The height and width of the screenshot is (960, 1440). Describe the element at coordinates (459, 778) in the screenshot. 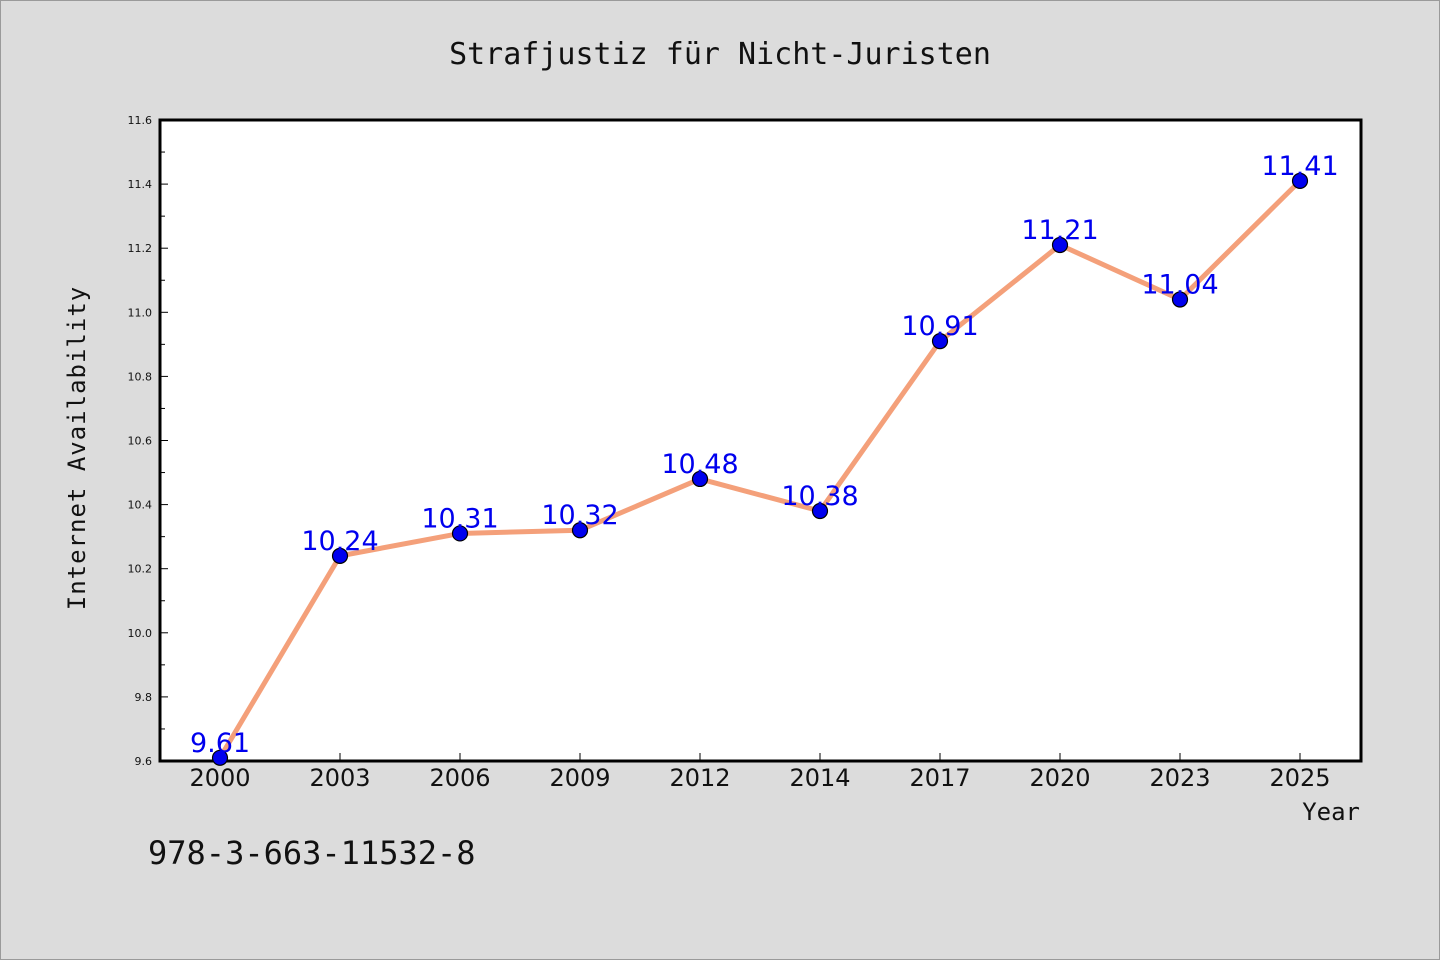

I see `x-tick-label: 2006` at that location.